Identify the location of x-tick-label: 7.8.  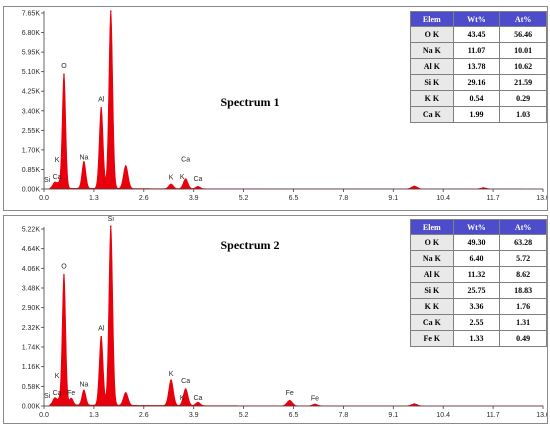
(344, 198).